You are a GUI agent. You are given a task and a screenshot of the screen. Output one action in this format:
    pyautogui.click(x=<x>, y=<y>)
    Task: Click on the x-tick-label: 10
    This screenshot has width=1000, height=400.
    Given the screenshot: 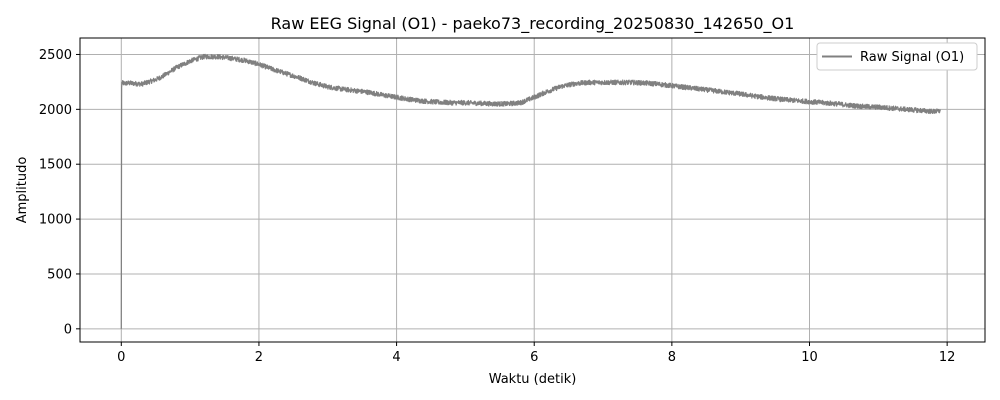 What is the action you would take?
    pyautogui.click(x=809, y=357)
    